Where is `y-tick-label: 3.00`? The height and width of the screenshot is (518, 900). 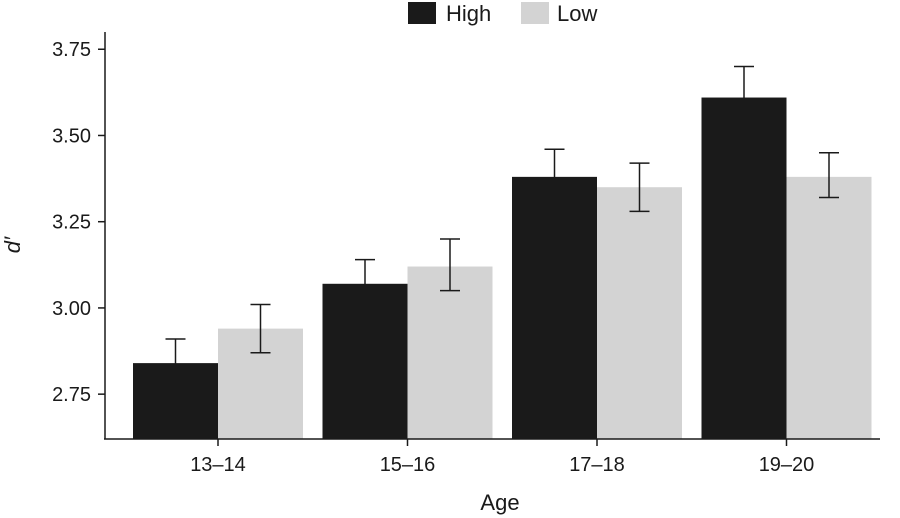 y-tick-label: 3.00 is located at coordinates (71, 309).